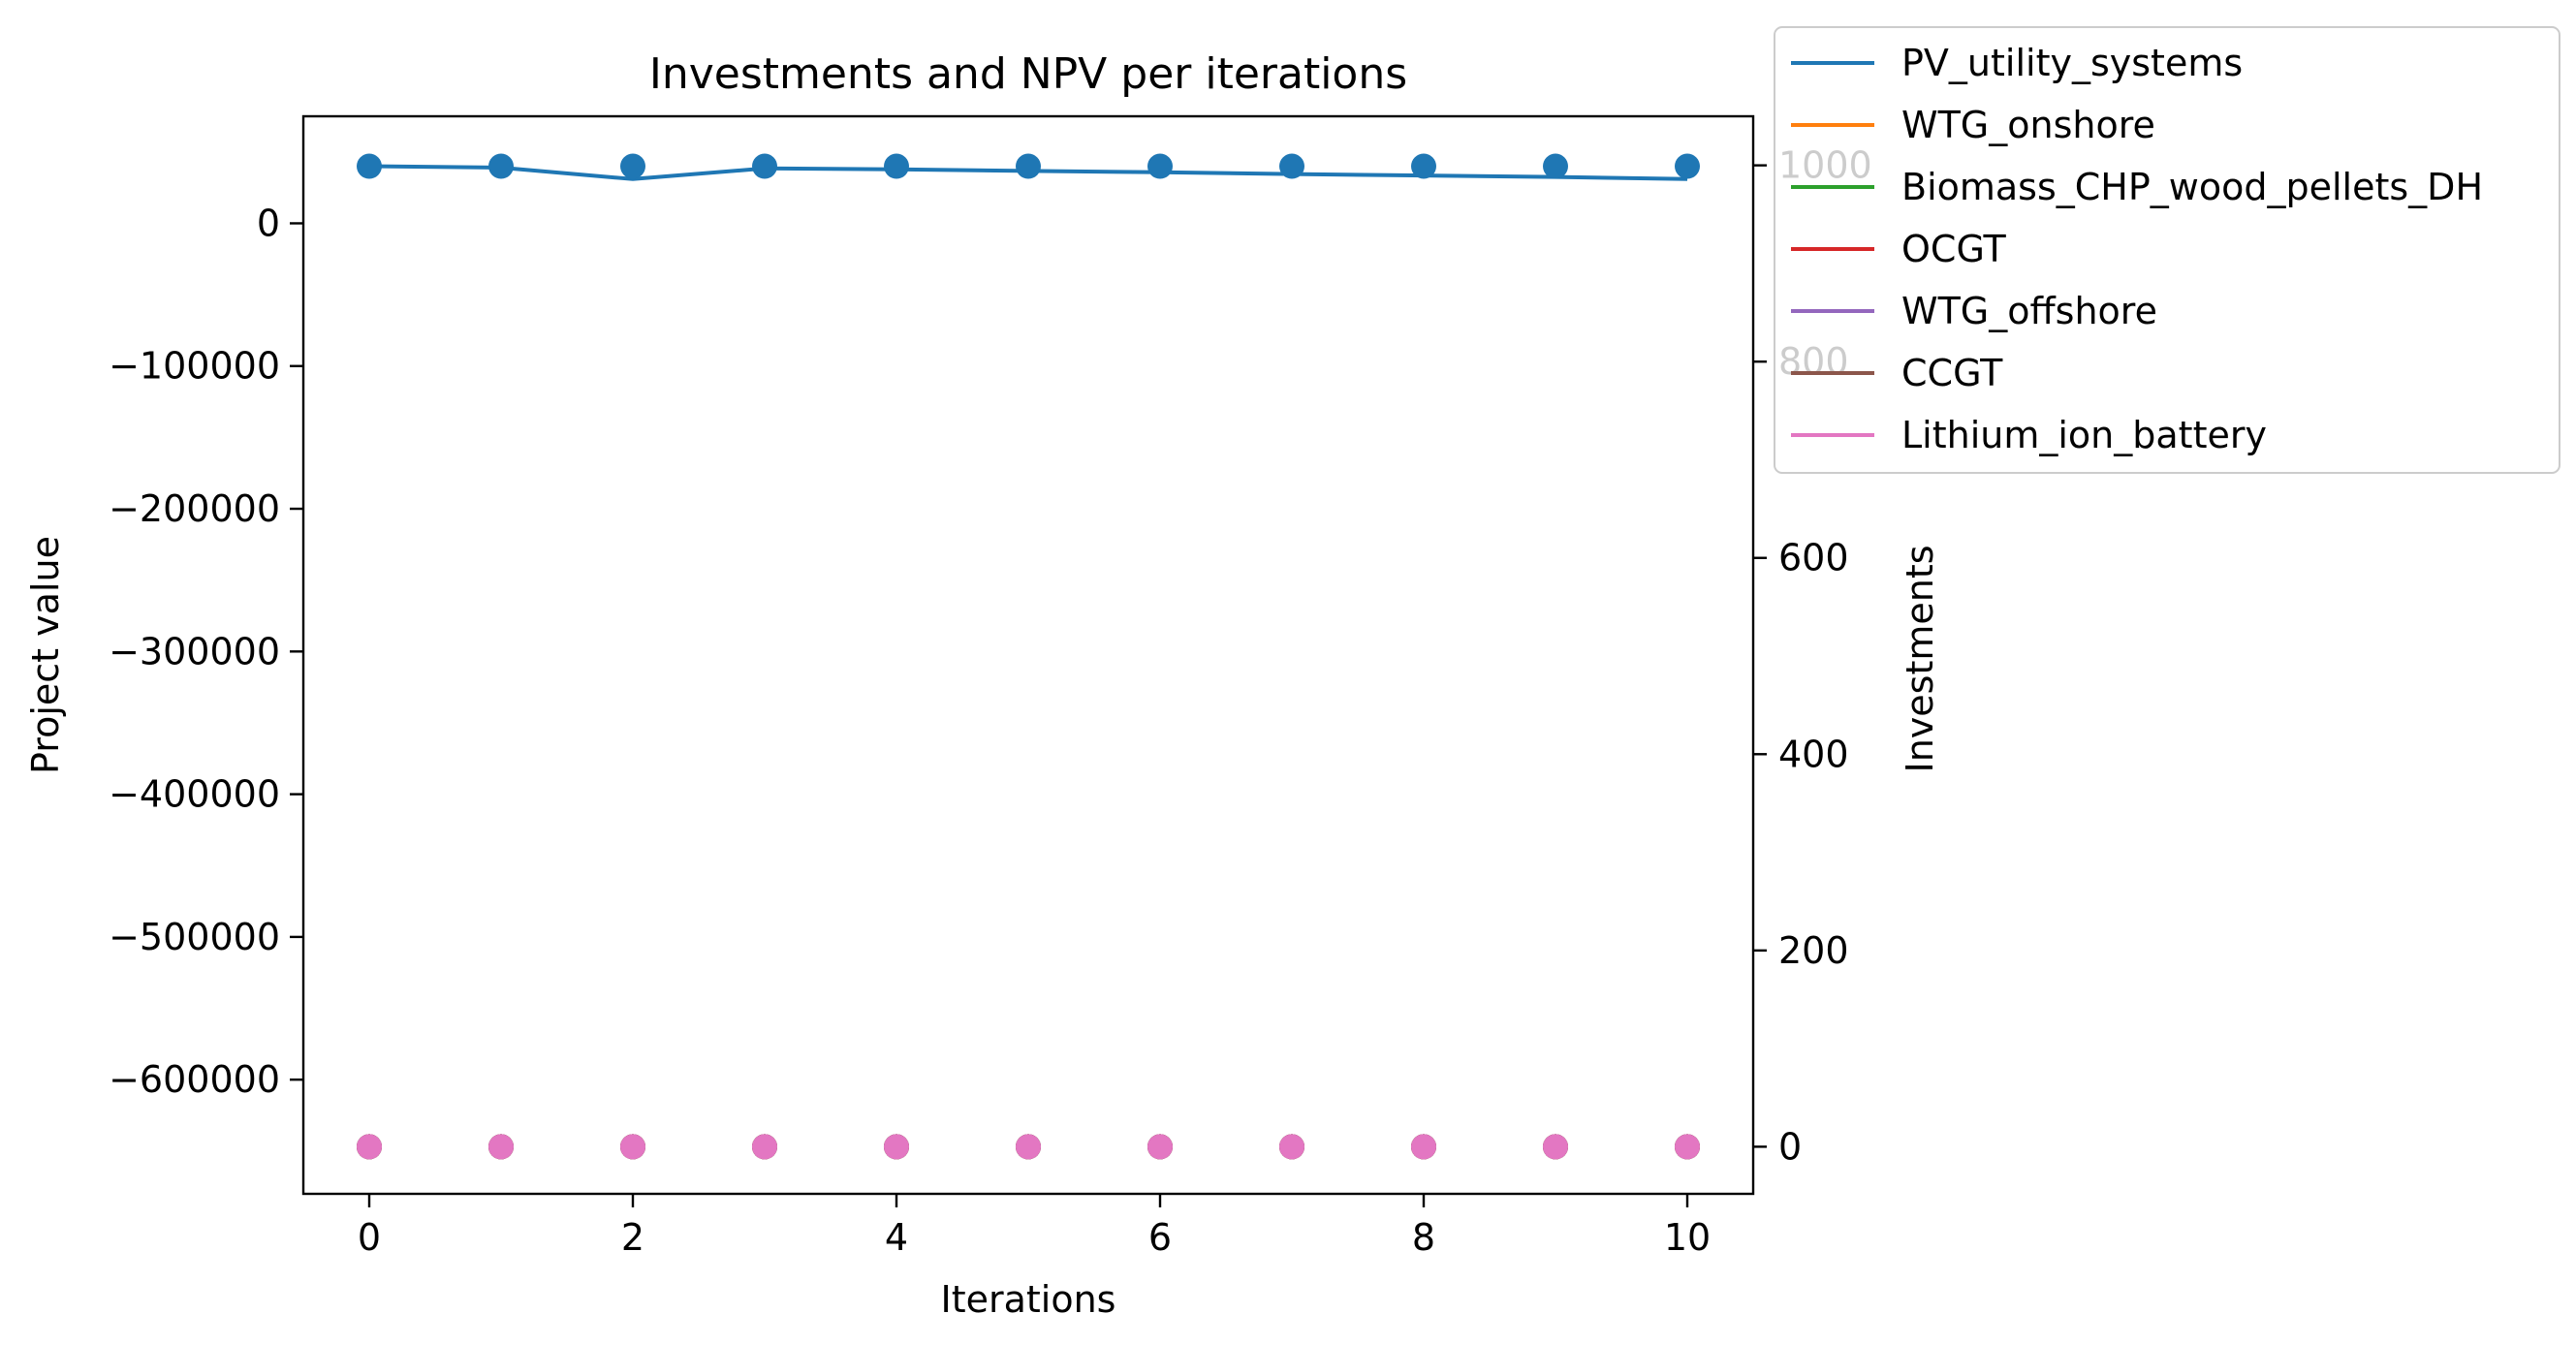 The image size is (2576, 1345). What do you see at coordinates (1423, 1237) in the screenshot?
I see `x-tick-label: 8` at bounding box center [1423, 1237].